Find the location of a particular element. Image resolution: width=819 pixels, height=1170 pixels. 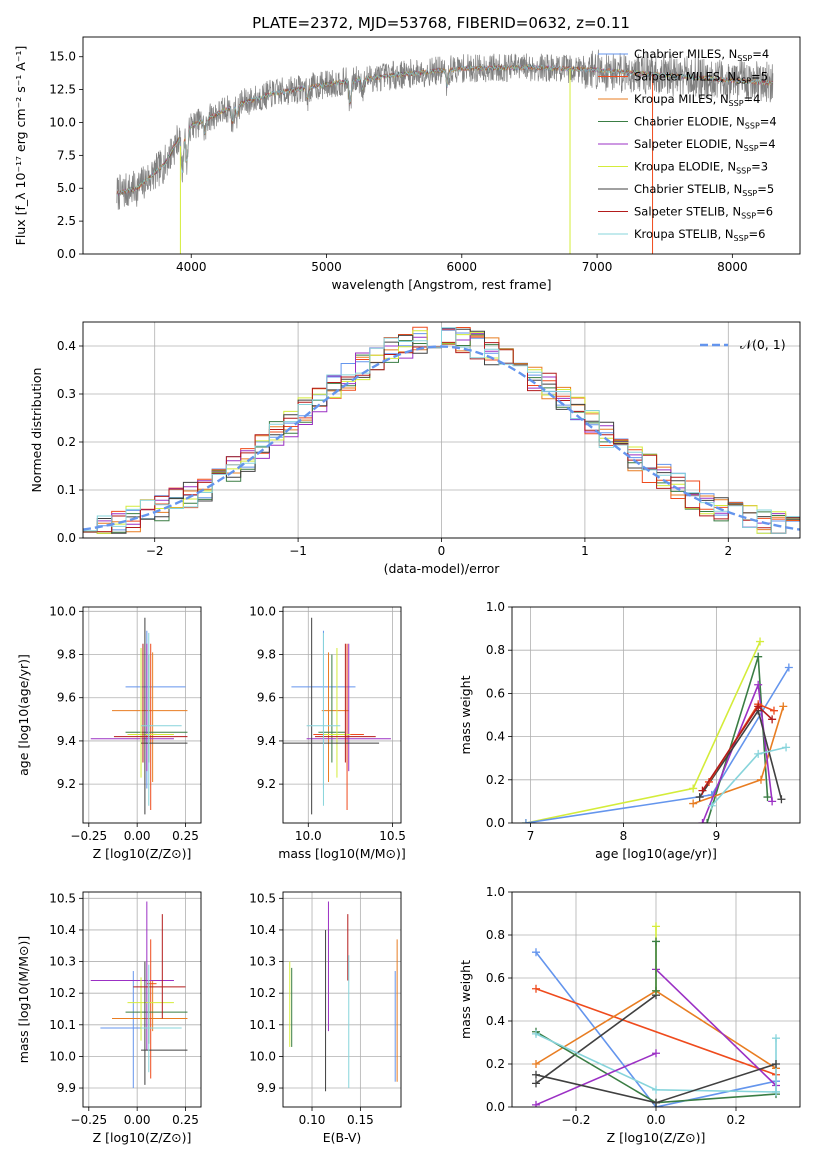

plot-area-mass-vs-Z is located at coordinates (139, 995).